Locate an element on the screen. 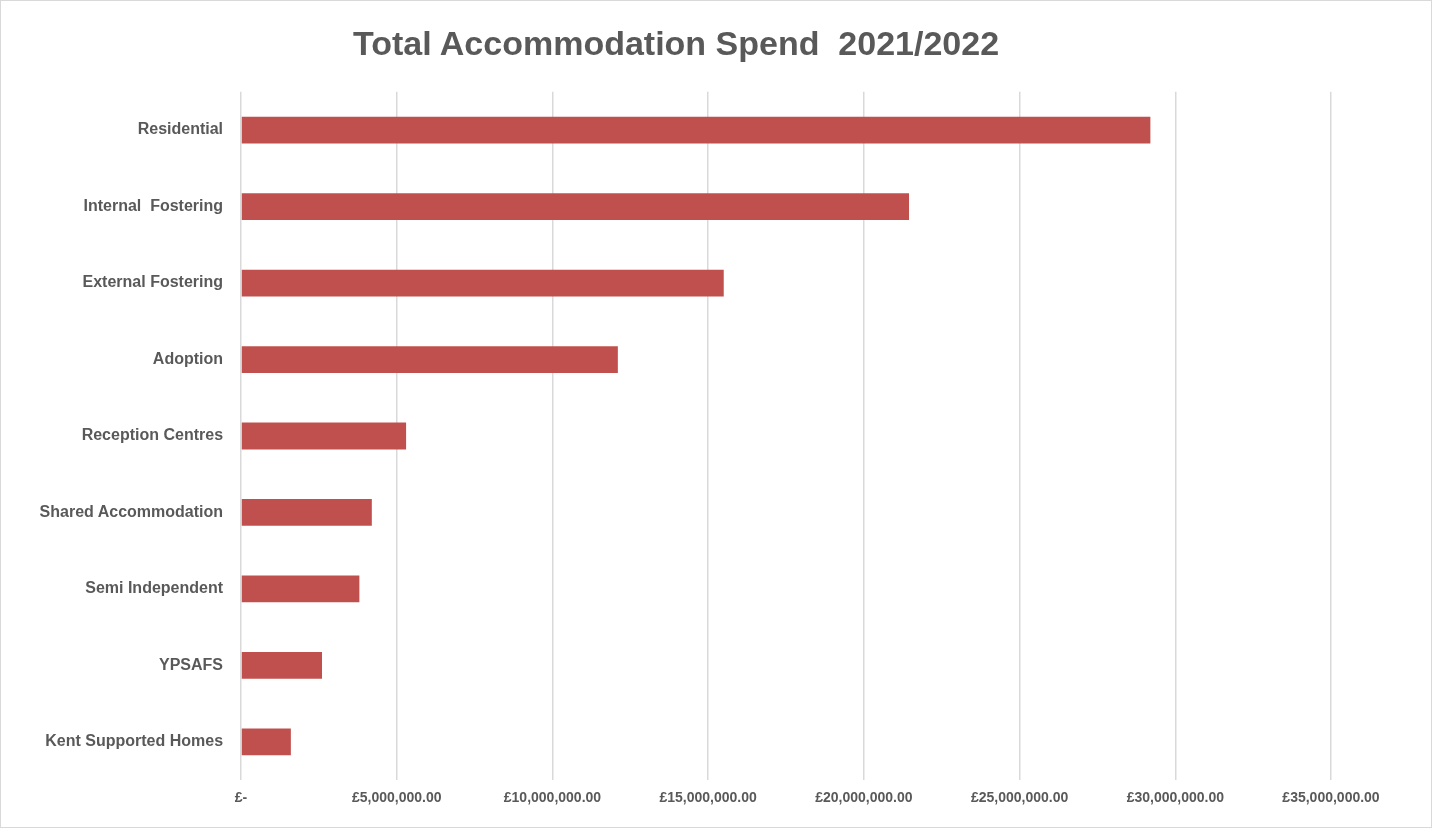  y-tick-label: Residential is located at coordinates (180, 129).